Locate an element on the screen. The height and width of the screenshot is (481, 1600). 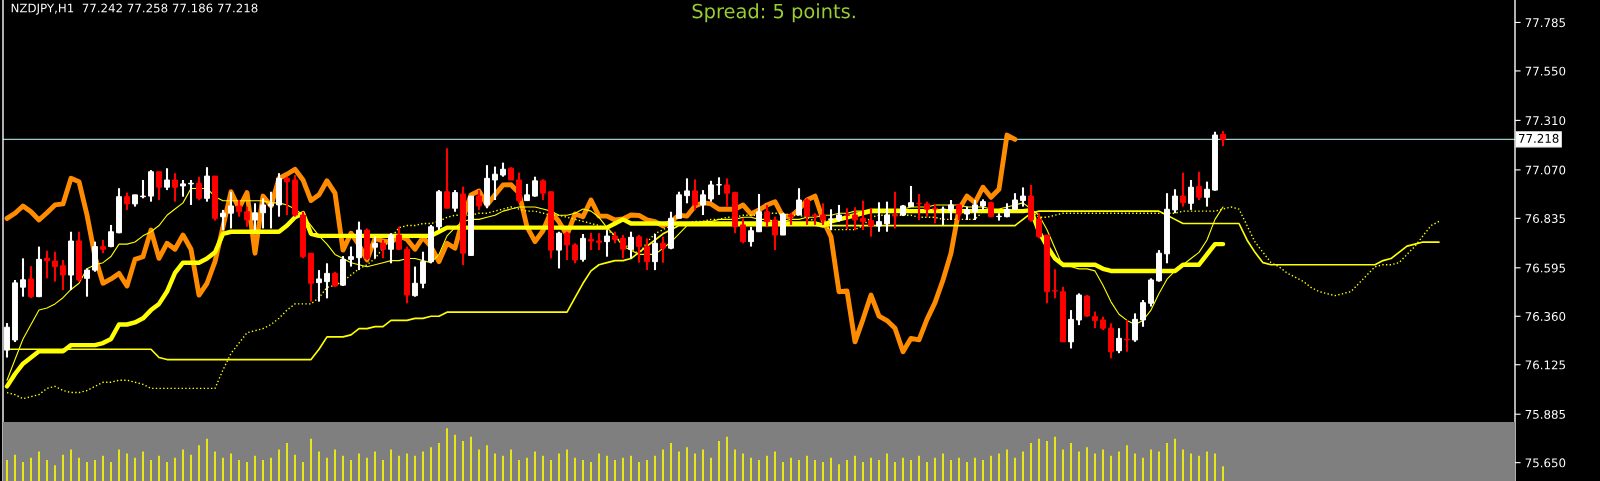
y-tick-label: 77.785 is located at coordinates (1545, 23).